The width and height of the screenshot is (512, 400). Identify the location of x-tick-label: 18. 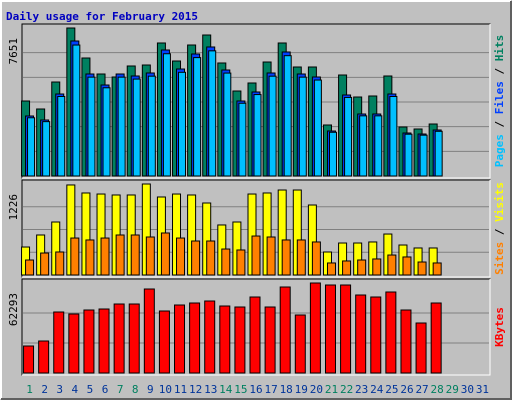
(286, 389).